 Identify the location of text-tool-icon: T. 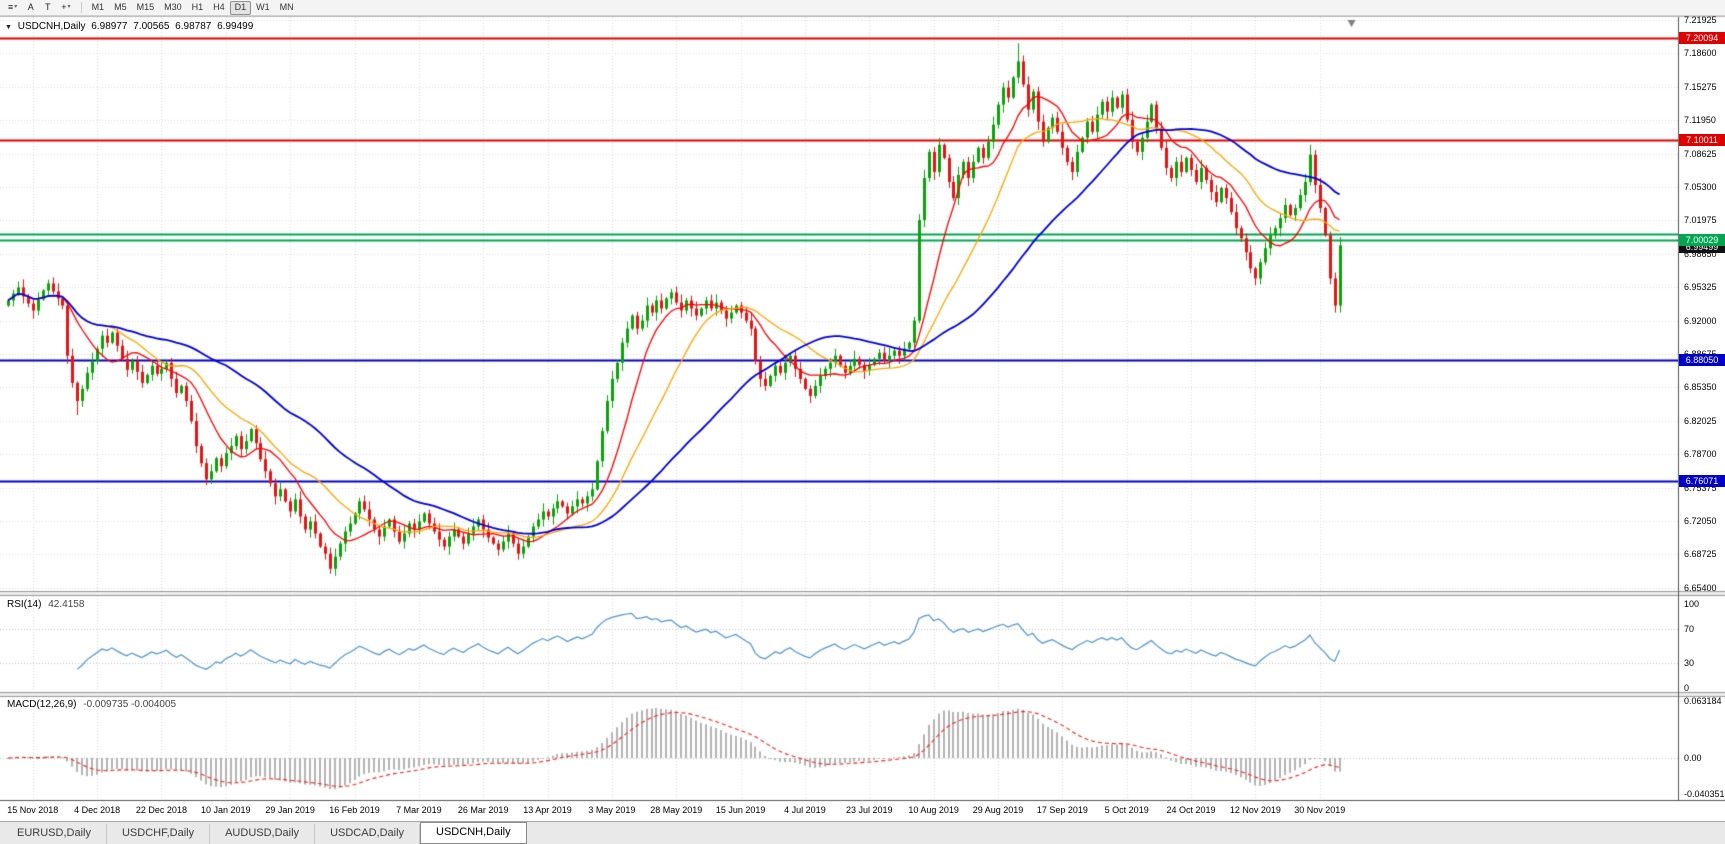
(48, 7).